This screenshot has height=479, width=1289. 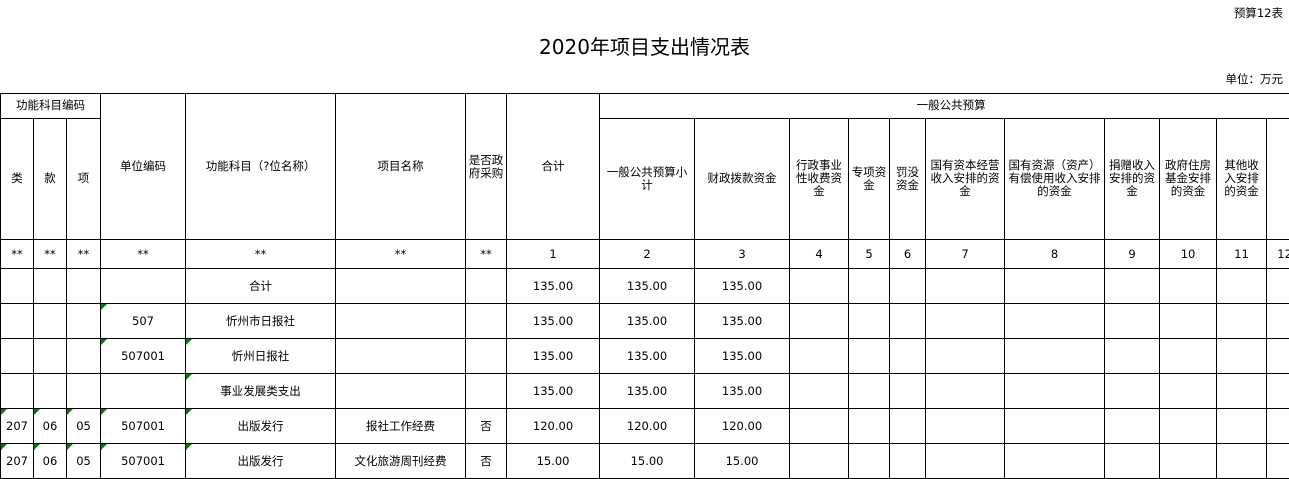 I want to click on colnum-9: 3, so click(x=742, y=254).